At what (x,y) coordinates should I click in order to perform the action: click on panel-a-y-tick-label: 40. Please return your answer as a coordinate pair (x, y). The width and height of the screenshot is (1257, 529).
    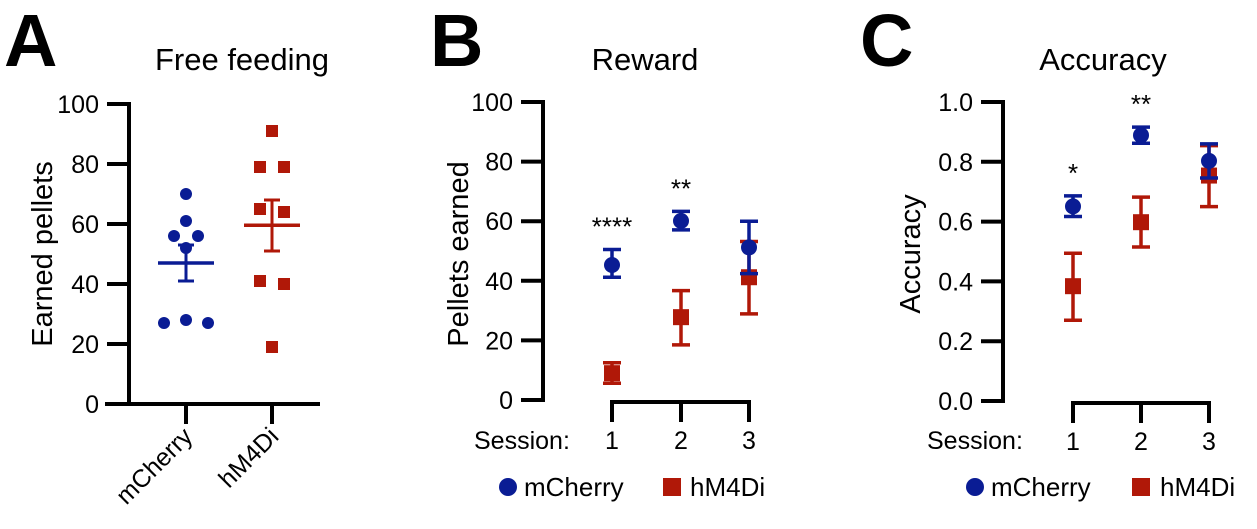
    Looking at the image, I should click on (85, 285).